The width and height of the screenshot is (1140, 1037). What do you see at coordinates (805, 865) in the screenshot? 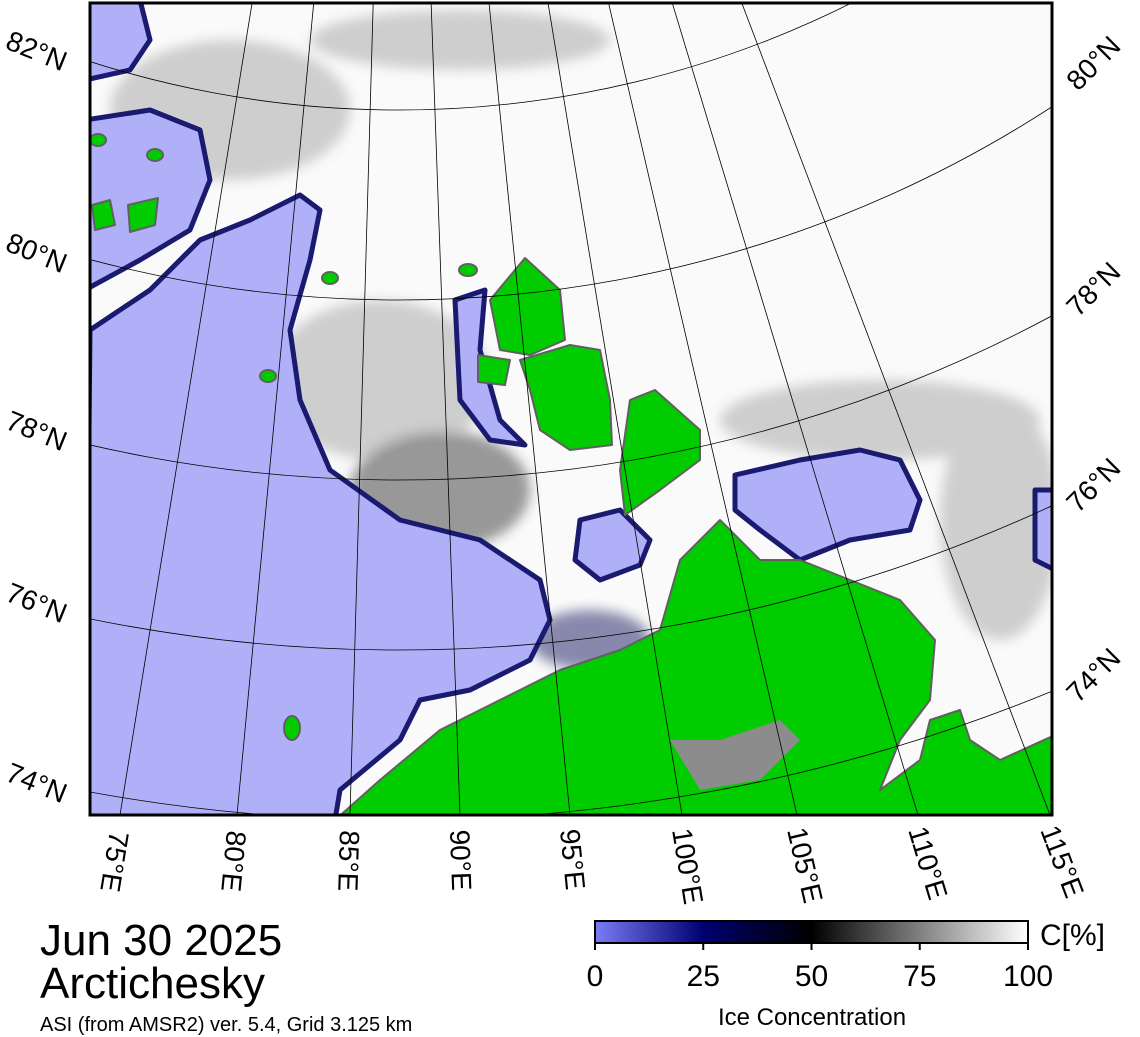
I see `longitude-label: 105°E` at bounding box center [805, 865].